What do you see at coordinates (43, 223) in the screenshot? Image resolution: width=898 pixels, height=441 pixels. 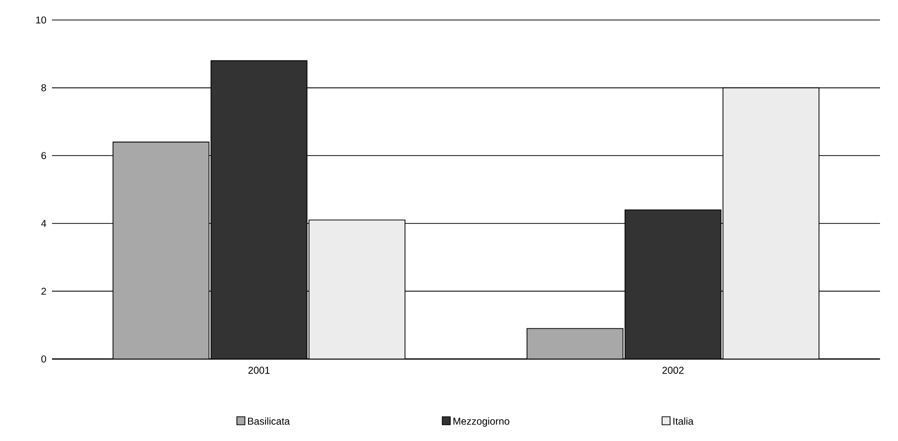 I see `y-tick-label: 4` at bounding box center [43, 223].